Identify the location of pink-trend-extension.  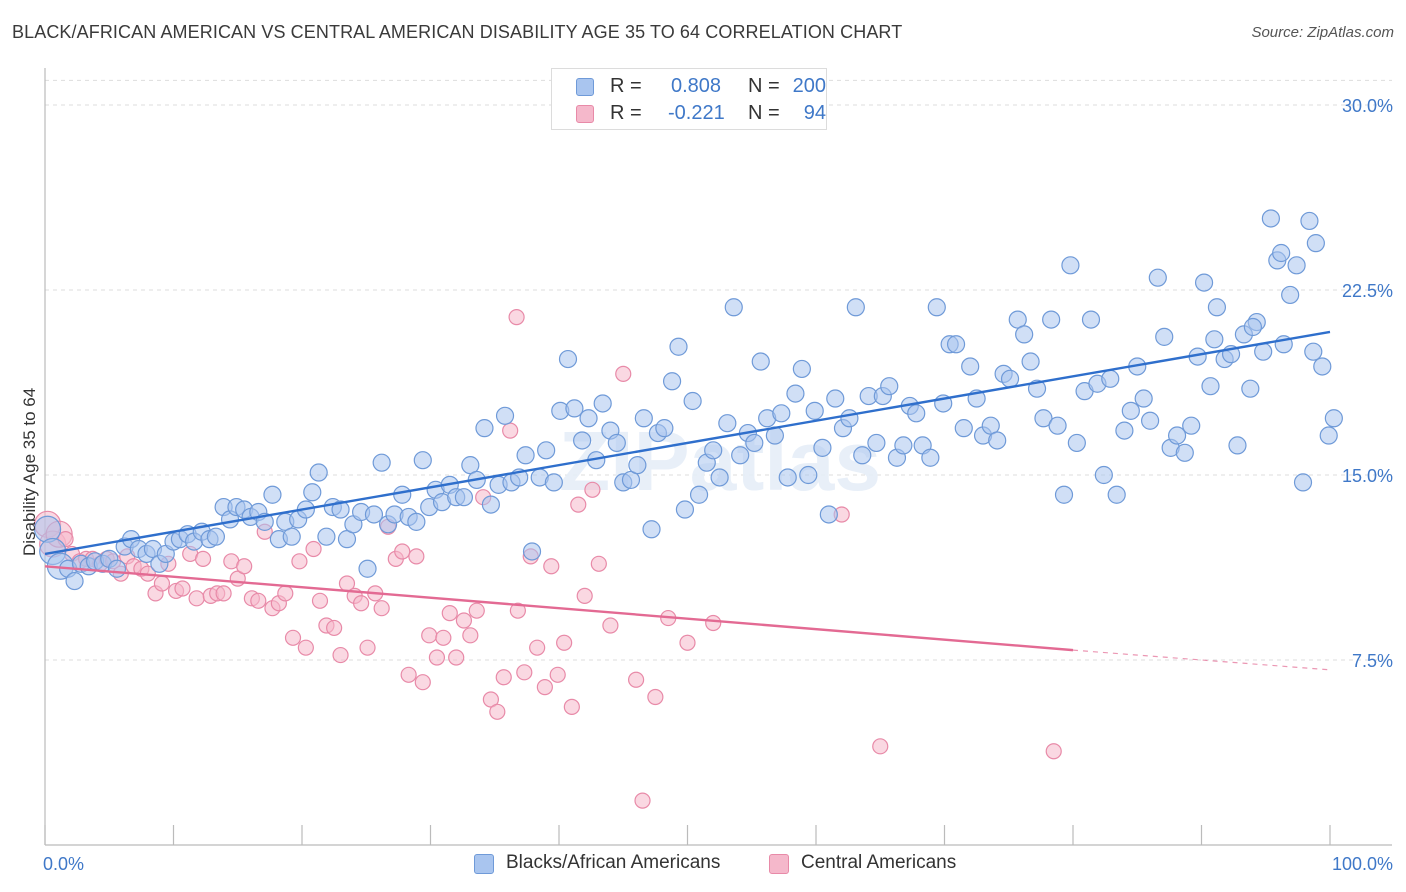
(1201, 660).